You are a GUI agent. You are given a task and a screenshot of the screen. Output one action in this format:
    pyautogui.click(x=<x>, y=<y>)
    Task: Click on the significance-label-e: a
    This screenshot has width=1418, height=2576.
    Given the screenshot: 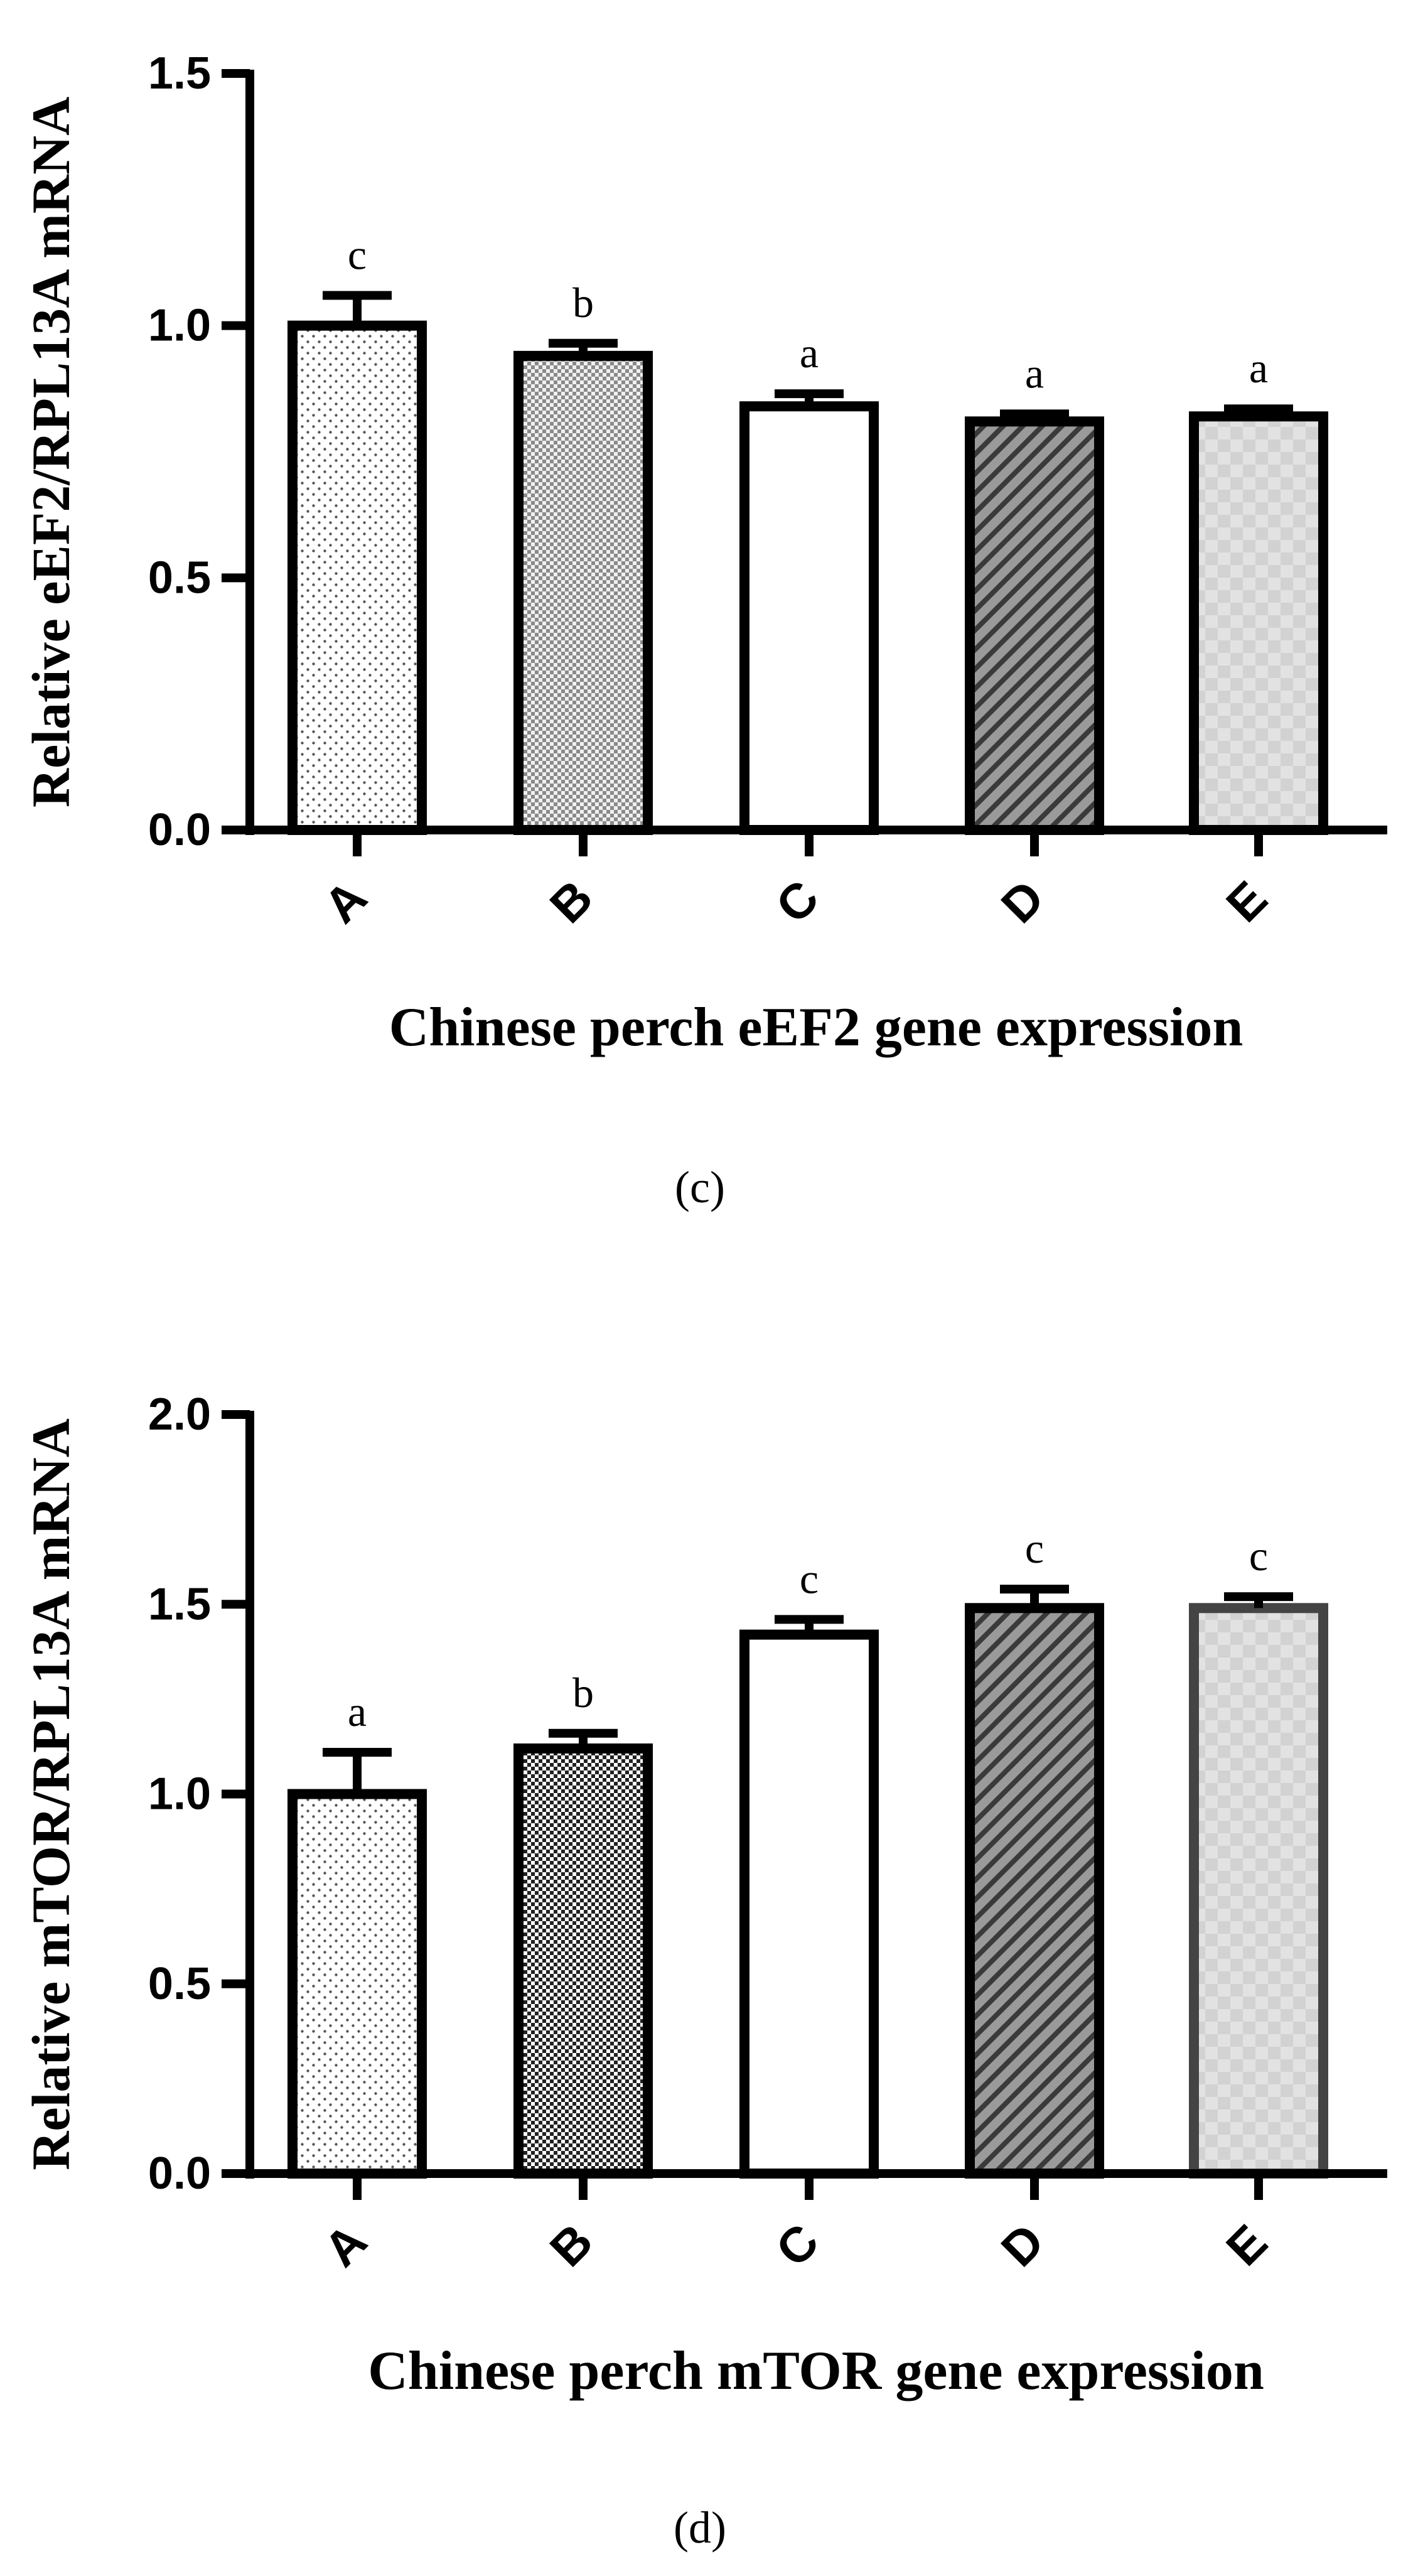 What is the action you would take?
    pyautogui.click(x=1259, y=368)
    